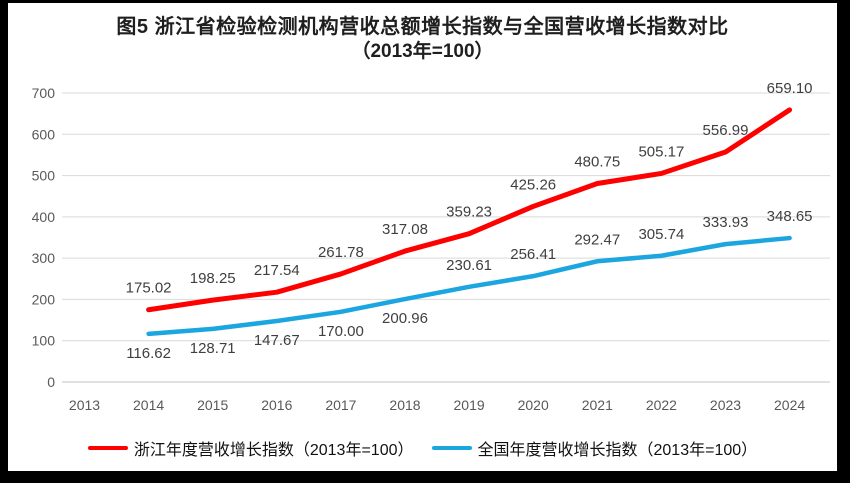  What do you see at coordinates (533, 405) in the screenshot?
I see `x-tick-label: 2020` at bounding box center [533, 405].